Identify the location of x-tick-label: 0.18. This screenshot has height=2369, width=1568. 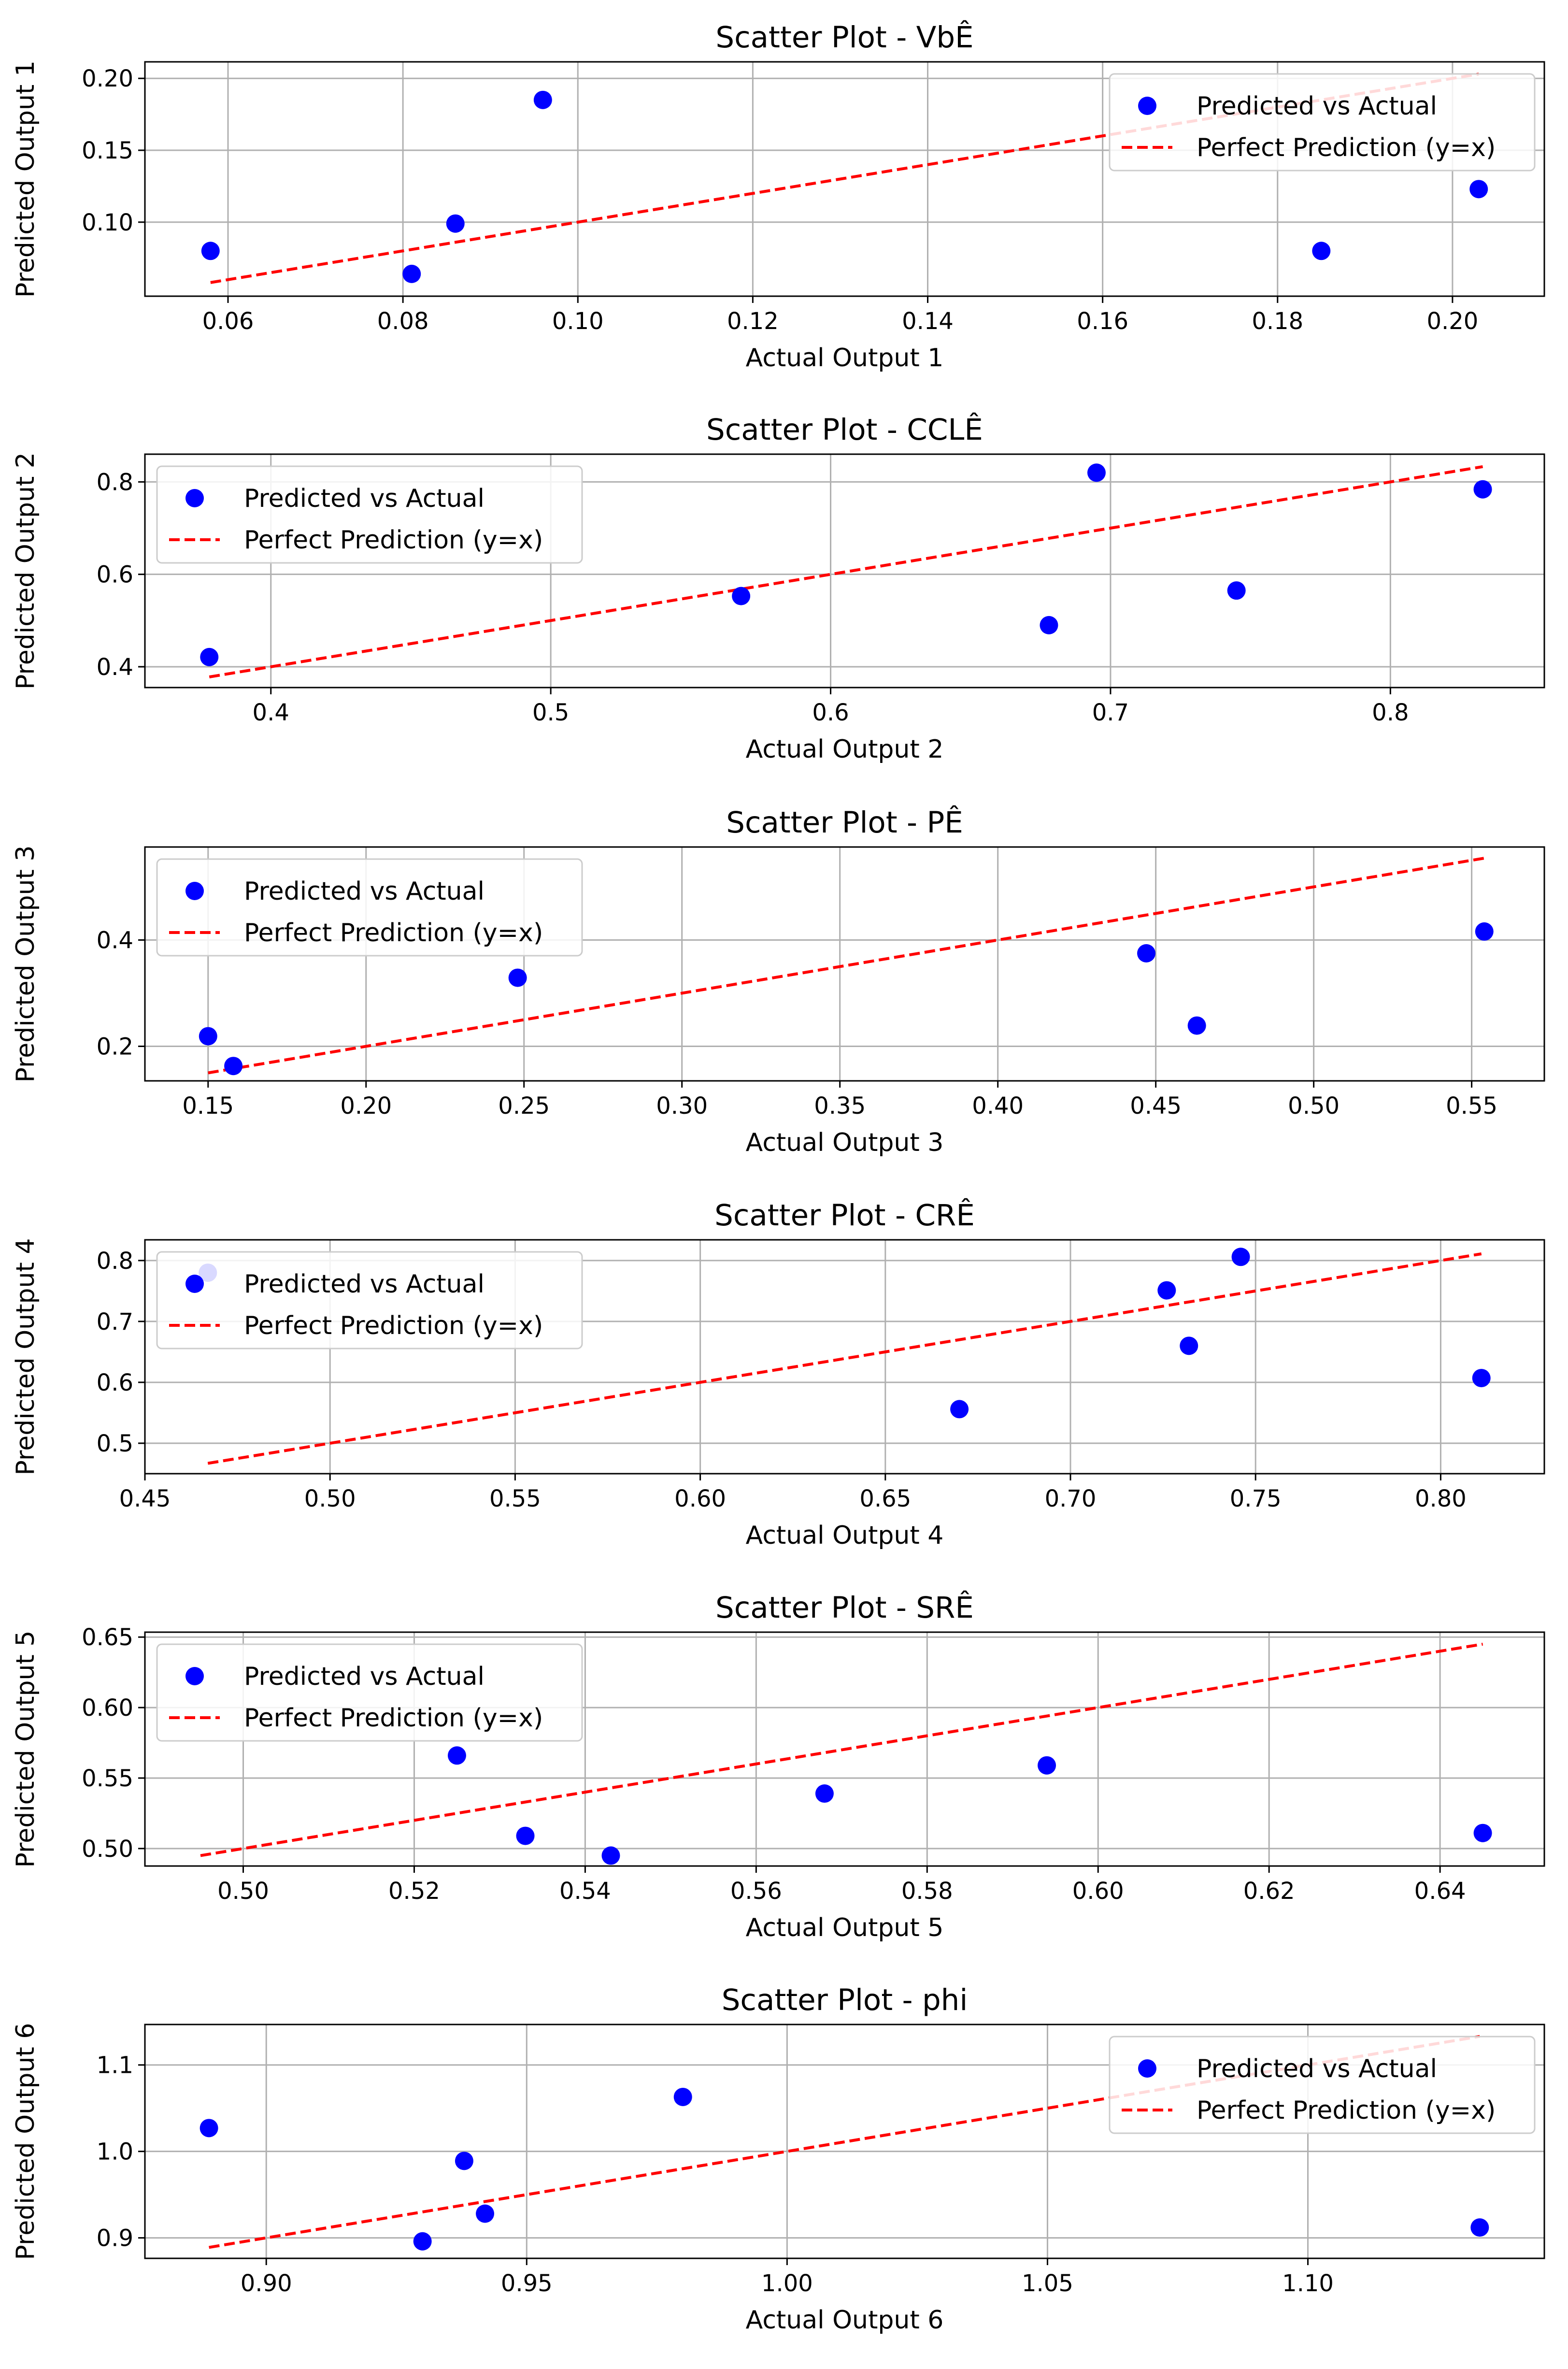
(1277, 321).